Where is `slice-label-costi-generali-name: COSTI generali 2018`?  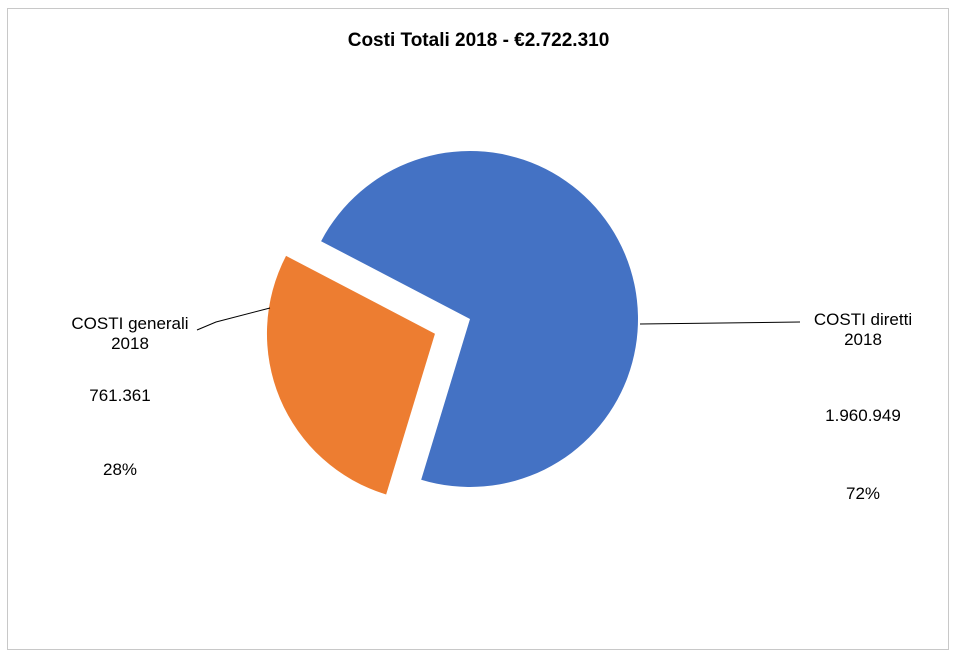 slice-label-costi-generali-name: COSTI generali 2018 is located at coordinates (130, 334).